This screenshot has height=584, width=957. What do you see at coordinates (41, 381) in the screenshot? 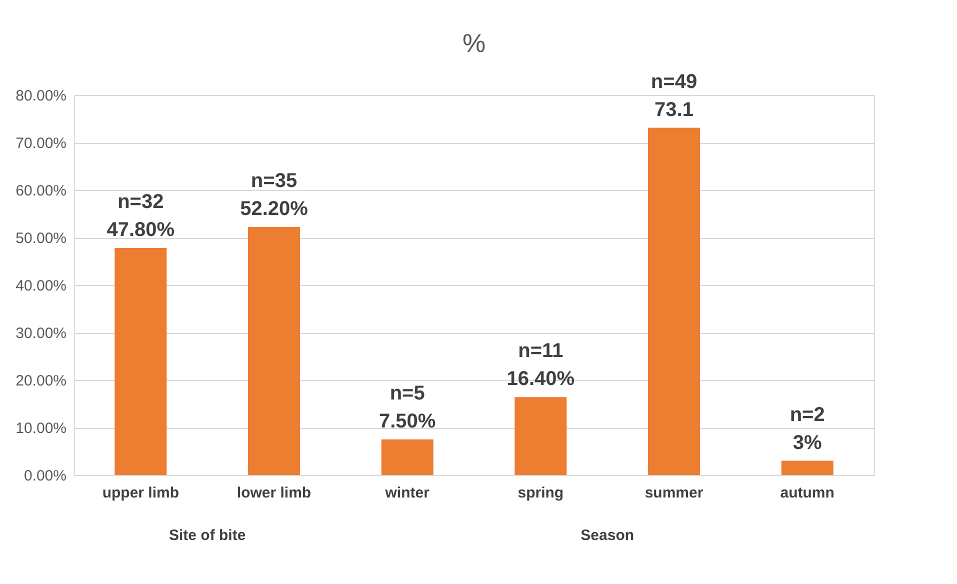
I see `y-tick-label: 20.00%` at bounding box center [41, 381].